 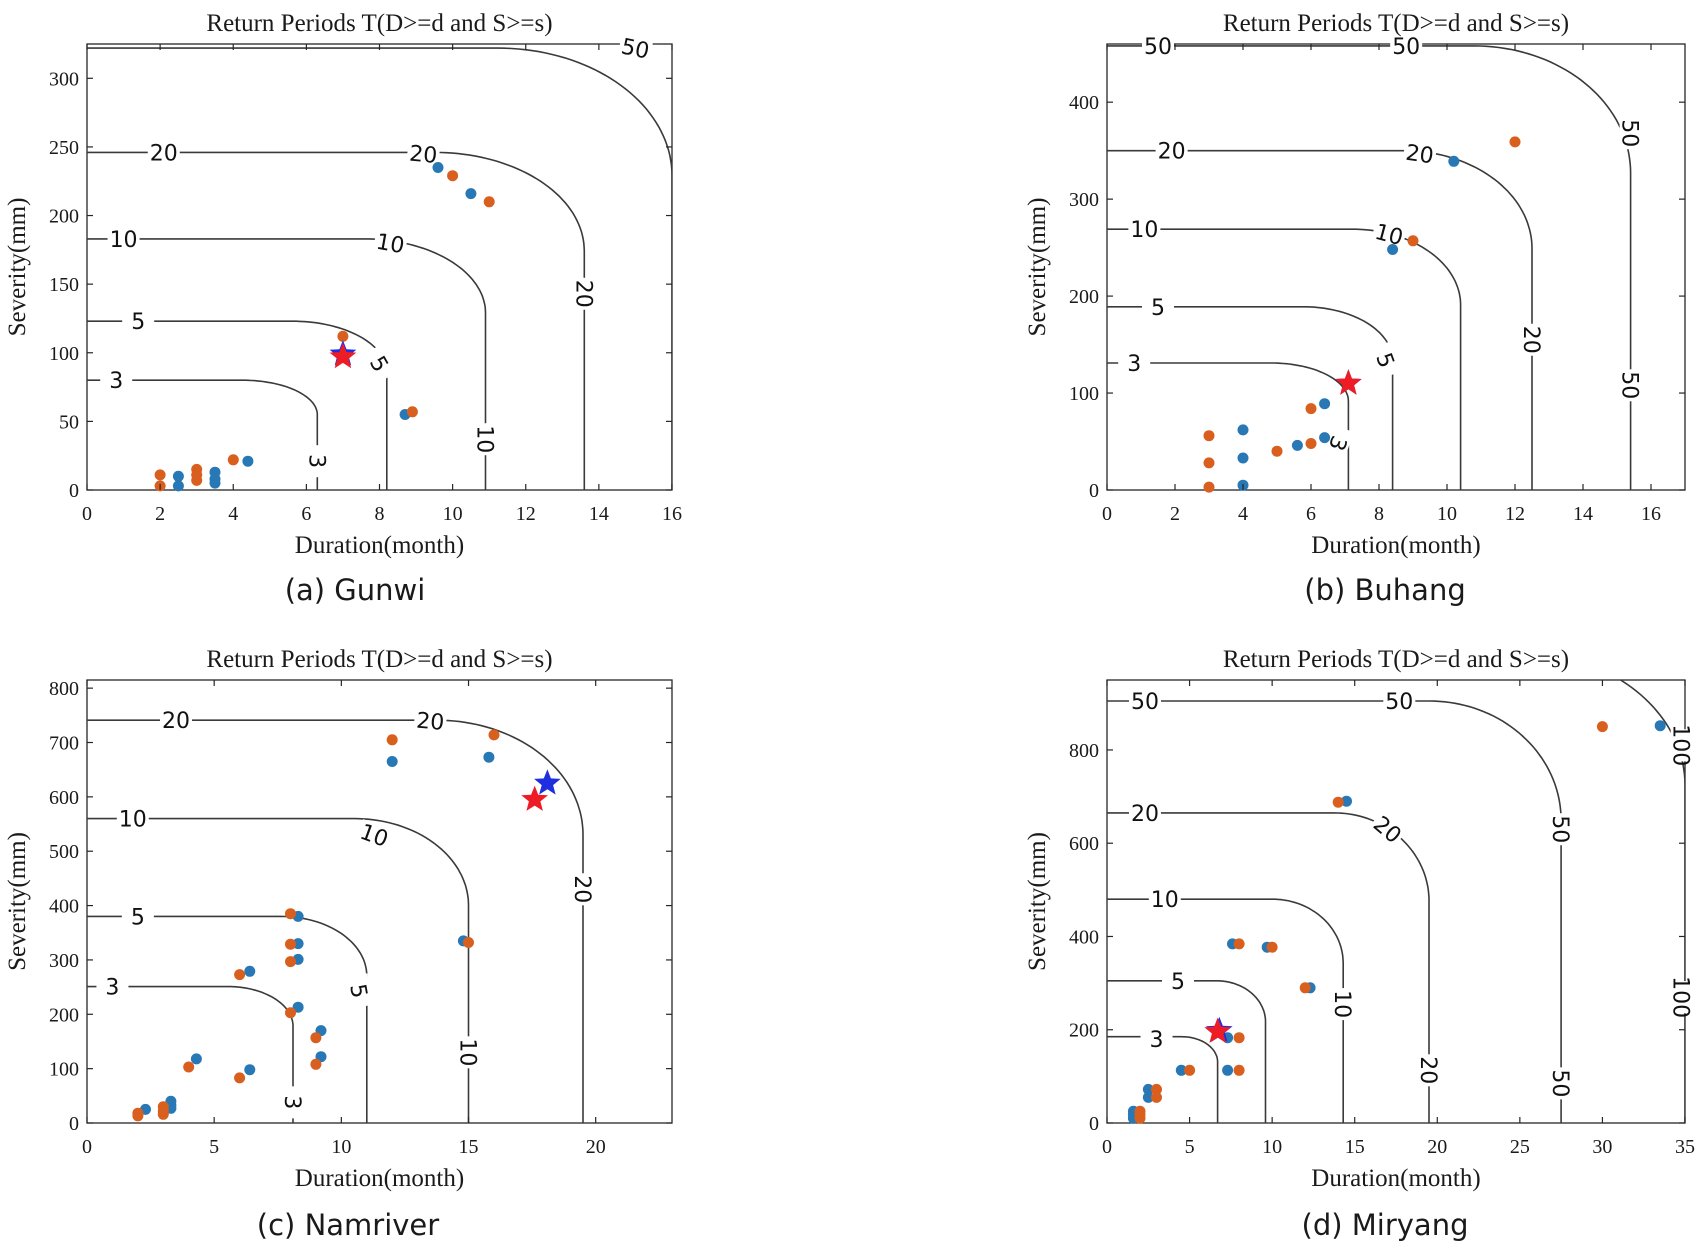 What do you see at coordinates (390, 244) in the screenshot?
I see `contour-label: 10` at bounding box center [390, 244].